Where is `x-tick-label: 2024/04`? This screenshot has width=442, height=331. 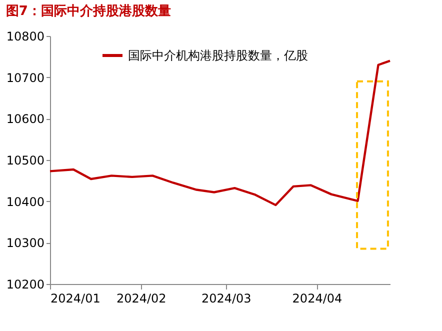 x-tick-label: 2024/04 is located at coordinates (317, 299).